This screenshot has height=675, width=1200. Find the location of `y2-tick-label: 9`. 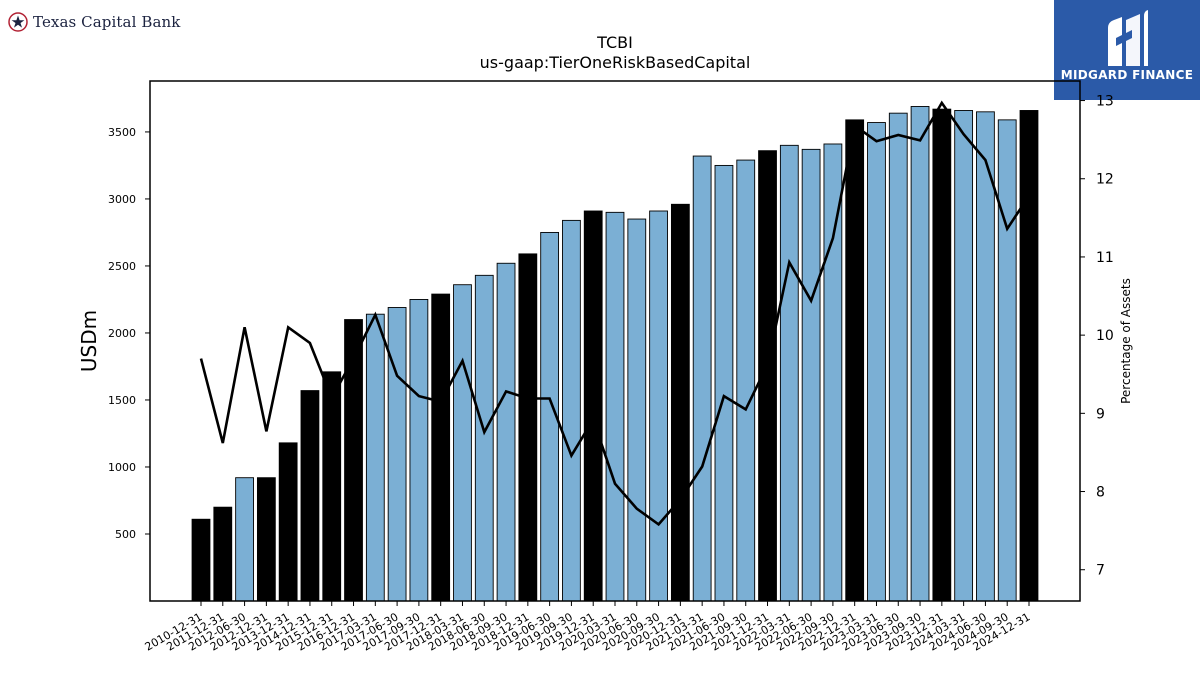

y2-tick-label: 9 is located at coordinates (1100, 414).